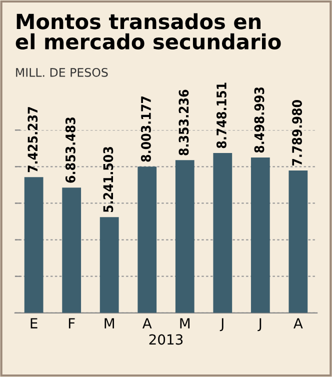 The height and width of the screenshot is (377, 332). Describe the element at coordinates (221, 115) in the screenshot. I see `data-label: 8.748.151` at that location.